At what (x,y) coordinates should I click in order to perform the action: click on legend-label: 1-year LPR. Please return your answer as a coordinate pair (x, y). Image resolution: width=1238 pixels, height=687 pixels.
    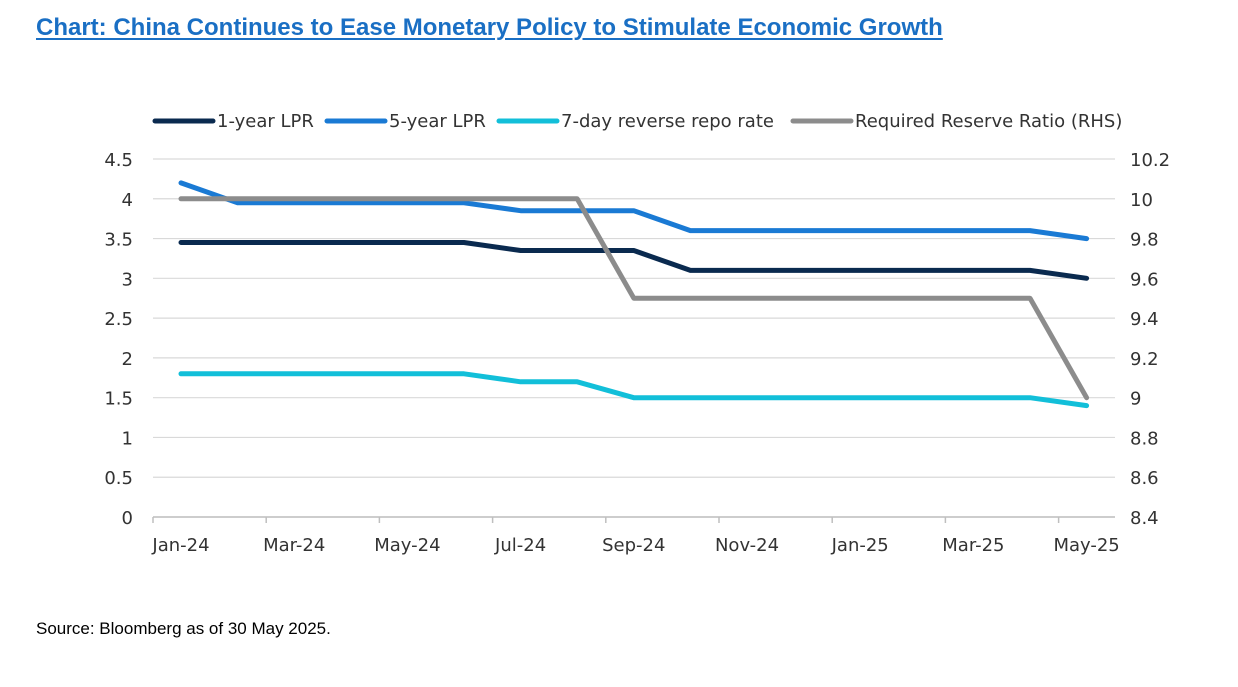
    Looking at the image, I should click on (265, 121).